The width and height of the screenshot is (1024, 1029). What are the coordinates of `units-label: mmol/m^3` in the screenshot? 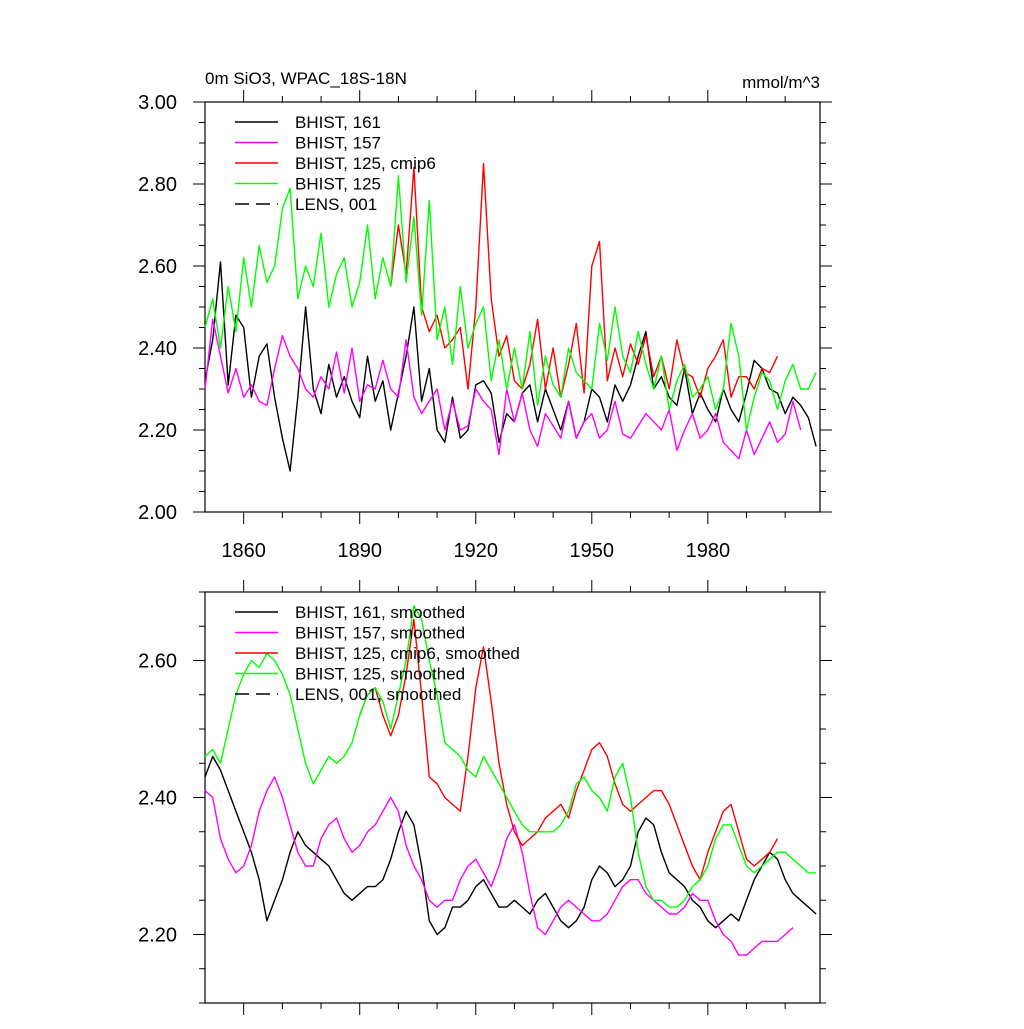 It's located at (781, 82).